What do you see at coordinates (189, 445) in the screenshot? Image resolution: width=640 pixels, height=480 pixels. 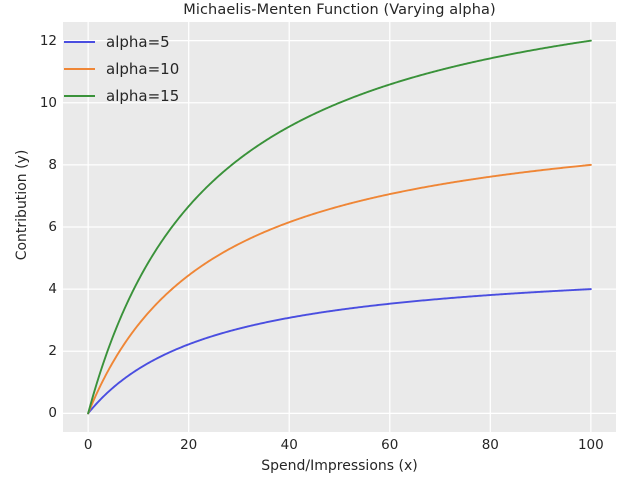 I see `x-tick-label: 20` at bounding box center [189, 445].